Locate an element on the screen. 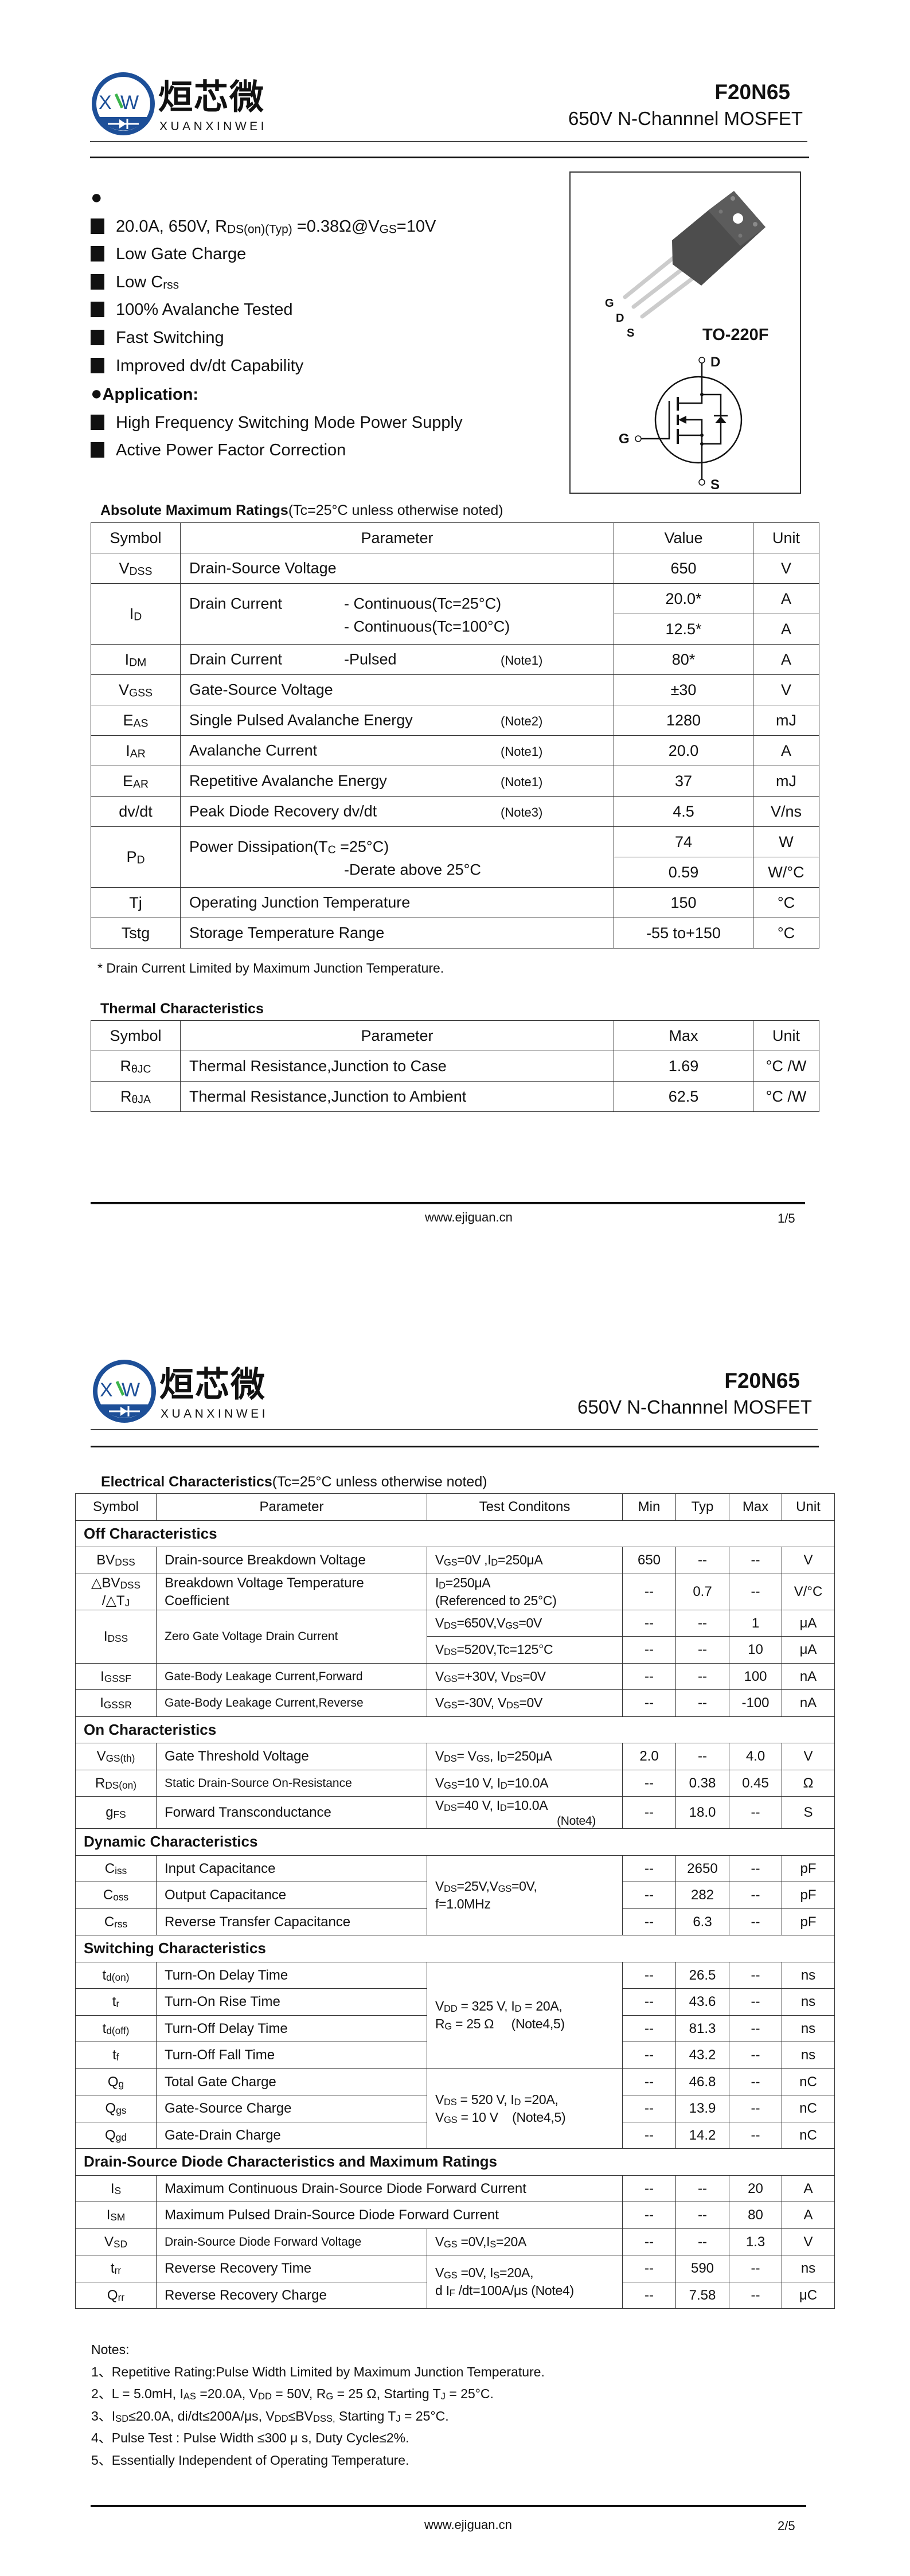 The width and height of the screenshot is (910, 2576). to220f-package-icon: G D S TO-220F is located at coordinates (687, 268).